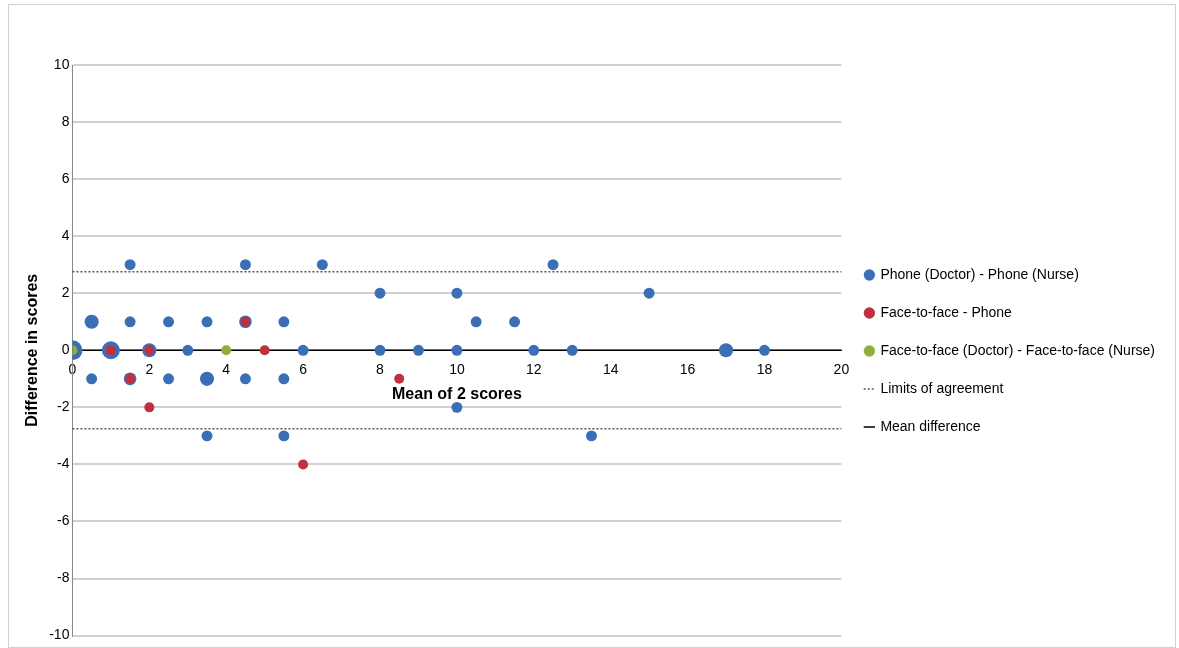  I want to click on y-tick-label: -2, so click(63, 406).